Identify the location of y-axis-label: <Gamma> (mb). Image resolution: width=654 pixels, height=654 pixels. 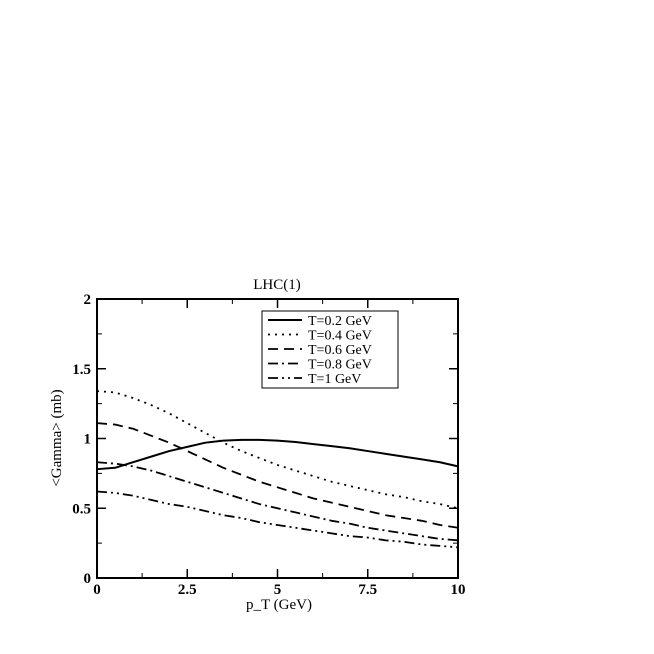
(57, 437).